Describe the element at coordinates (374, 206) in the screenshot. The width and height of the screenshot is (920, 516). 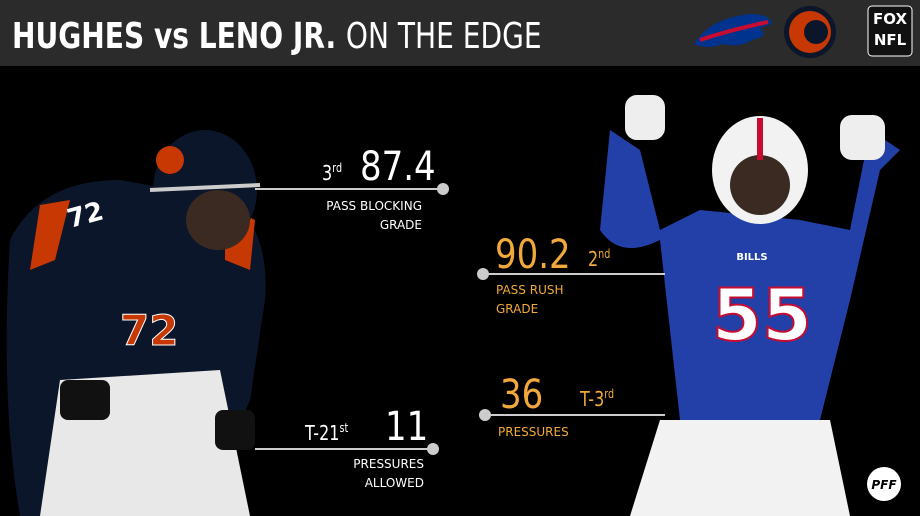
I see `stat-label: PASS BLOCKING` at that location.